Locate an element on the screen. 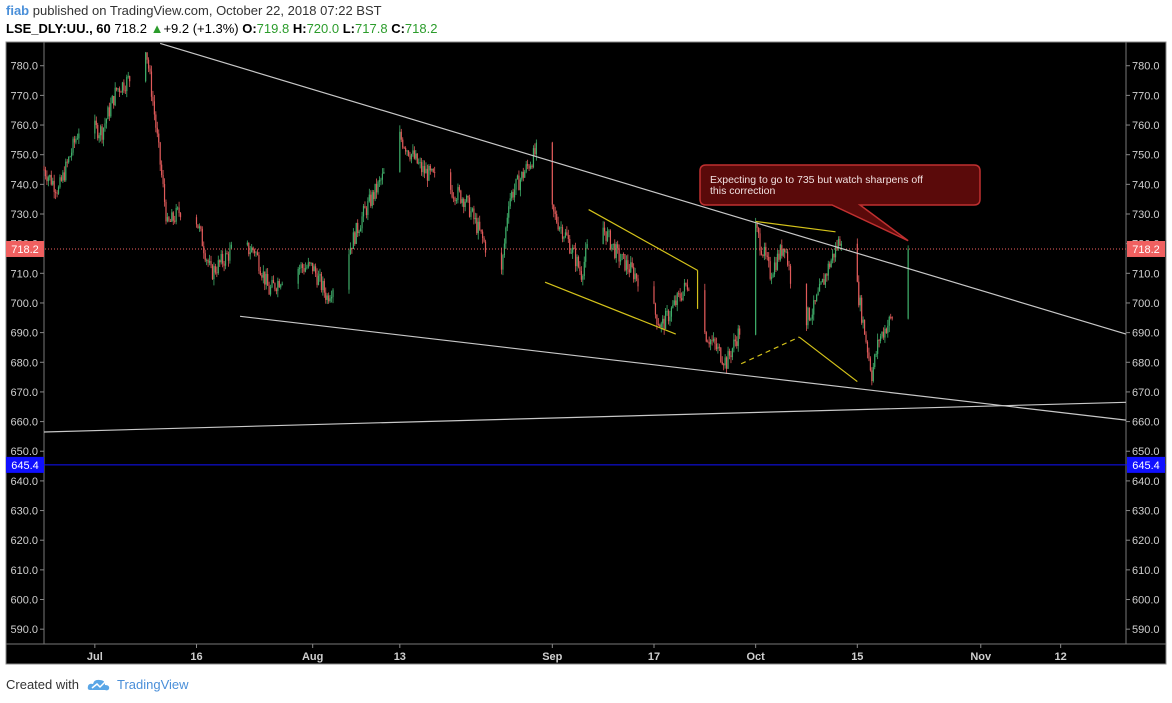 This screenshot has width=1172, height=703. y-tick-label: 660.0 is located at coordinates (1146, 423).